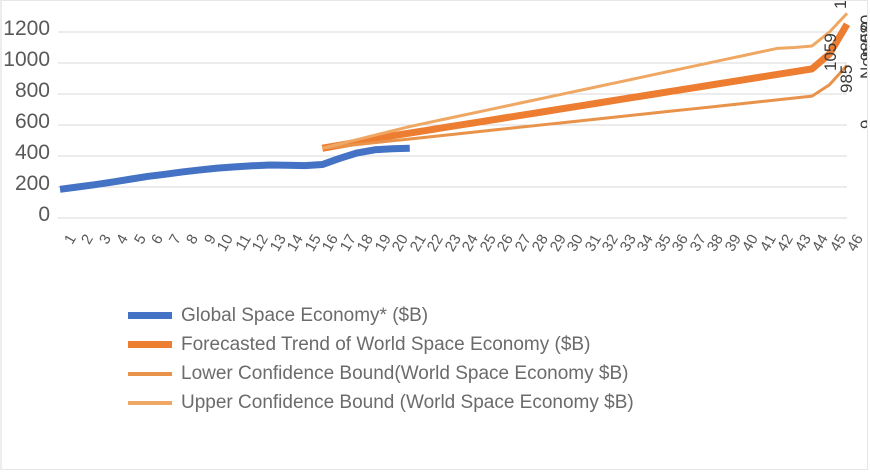 This screenshot has width=870, height=472. What do you see at coordinates (846, 78) in the screenshot?
I see `data-label: 985` at bounding box center [846, 78].